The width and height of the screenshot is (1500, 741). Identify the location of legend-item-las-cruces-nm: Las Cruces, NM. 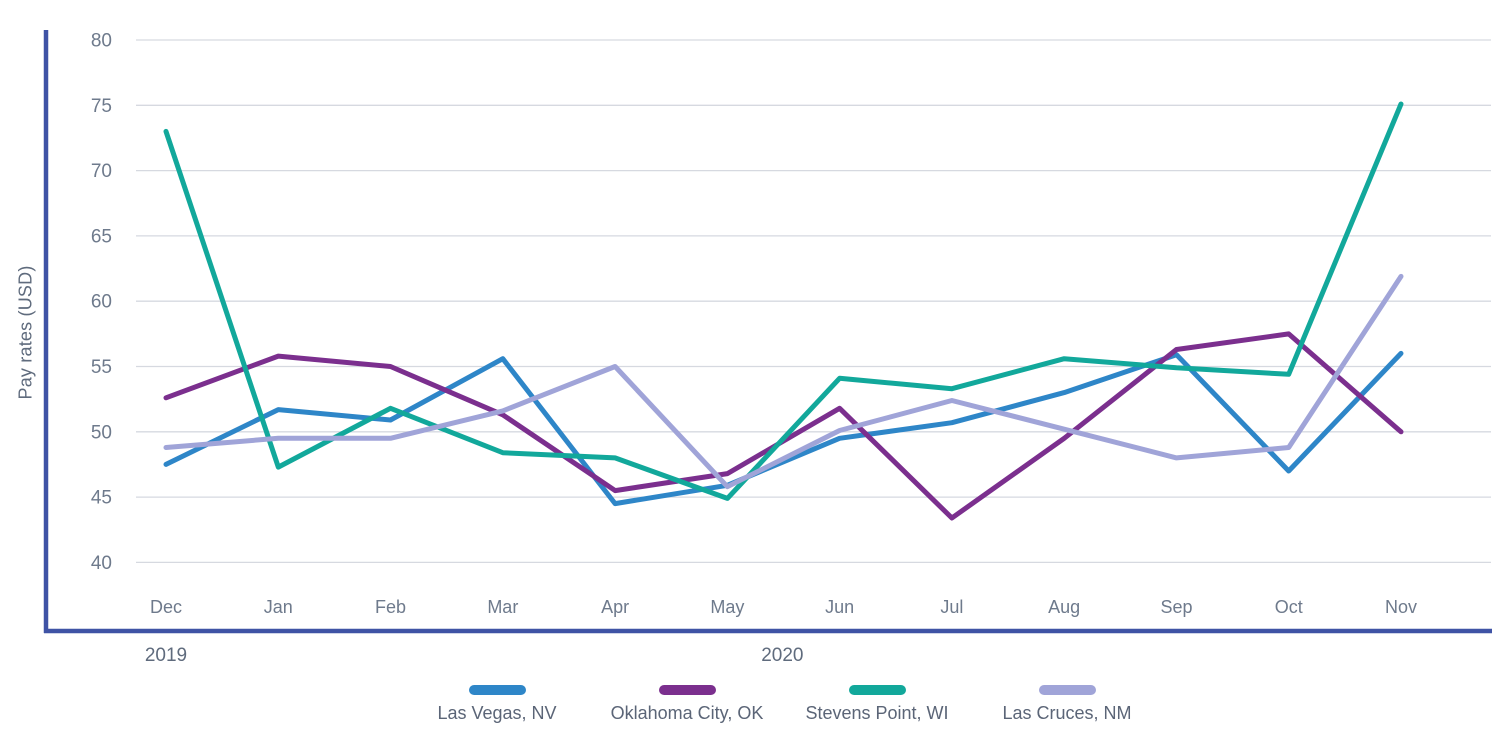
(1067, 702).